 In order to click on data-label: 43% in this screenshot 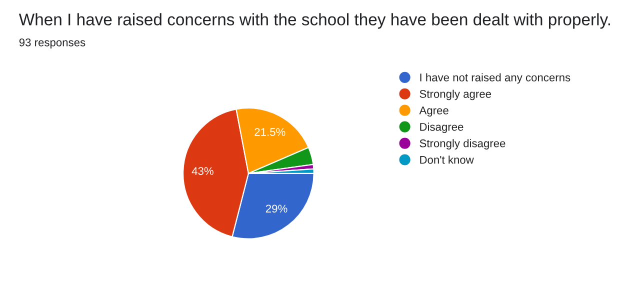, I will do `click(203, 171)`.